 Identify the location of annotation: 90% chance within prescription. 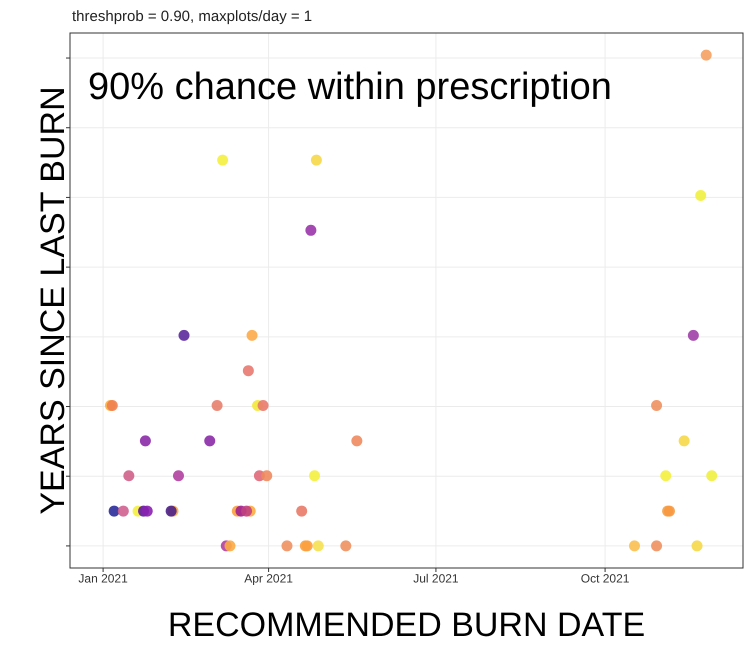
(350, 87).